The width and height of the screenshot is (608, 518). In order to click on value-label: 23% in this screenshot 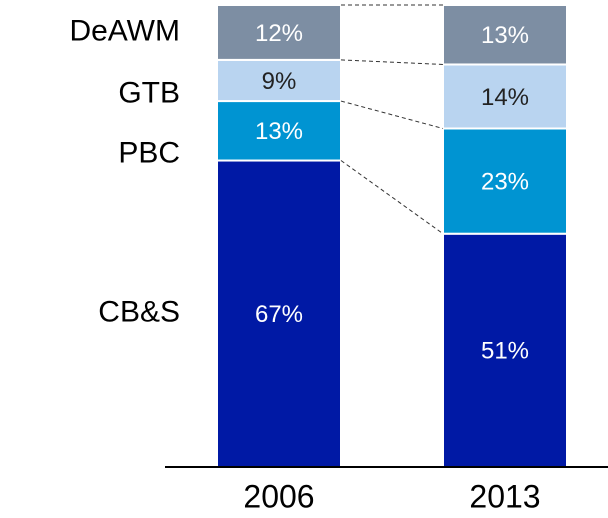, I will do `click(505, 181)`.